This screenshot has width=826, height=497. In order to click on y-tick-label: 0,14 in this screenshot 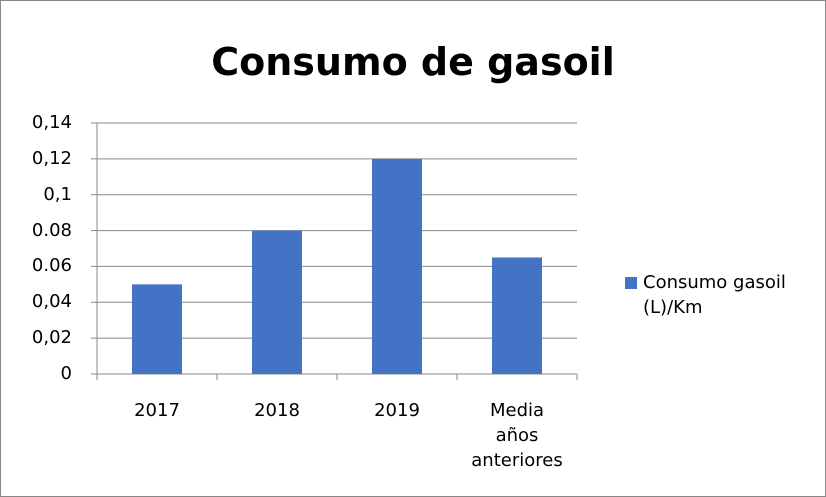, I will do `click(51, 122)`.